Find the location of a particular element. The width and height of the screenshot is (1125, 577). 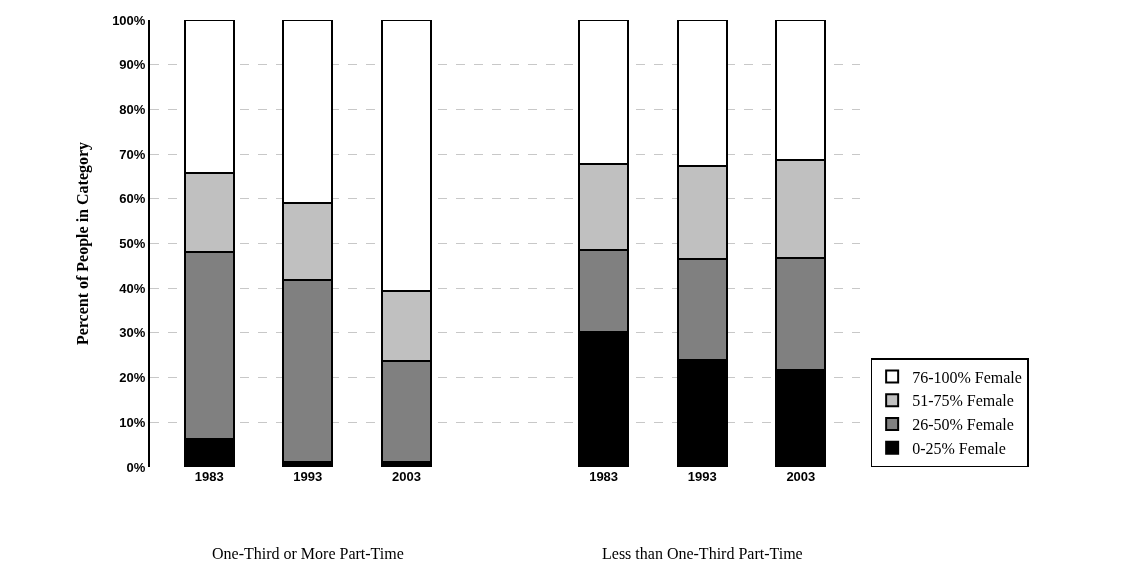

text: One-Third or More Part-Time is located at coordinates (308, 553).